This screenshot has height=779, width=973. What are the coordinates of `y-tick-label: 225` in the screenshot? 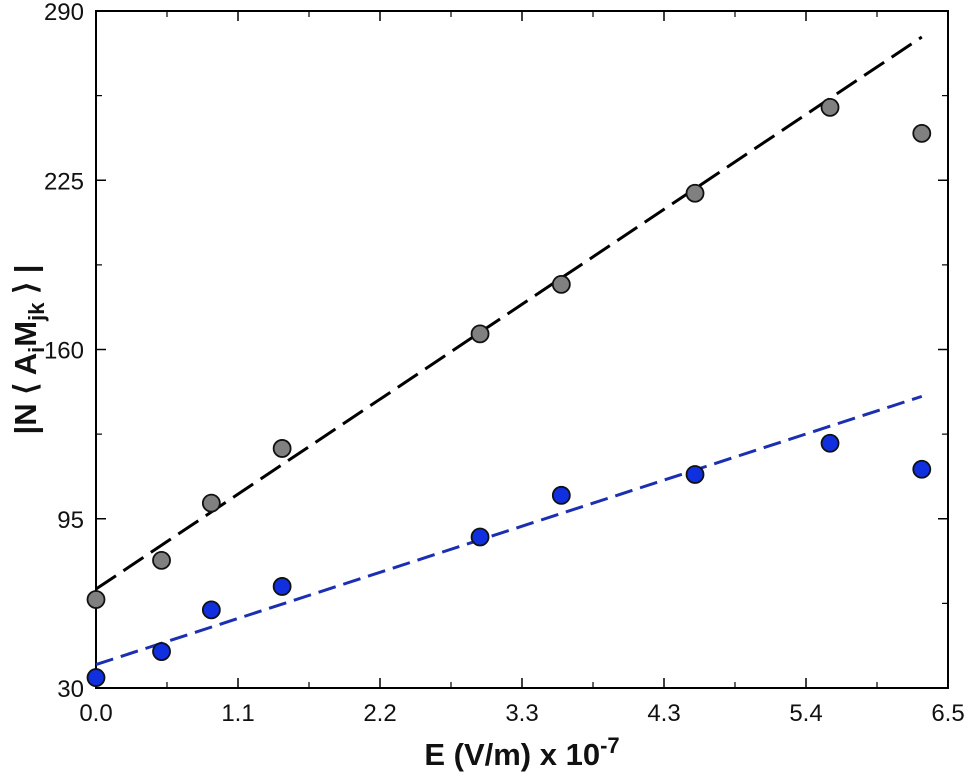 It's located at (64, 181).